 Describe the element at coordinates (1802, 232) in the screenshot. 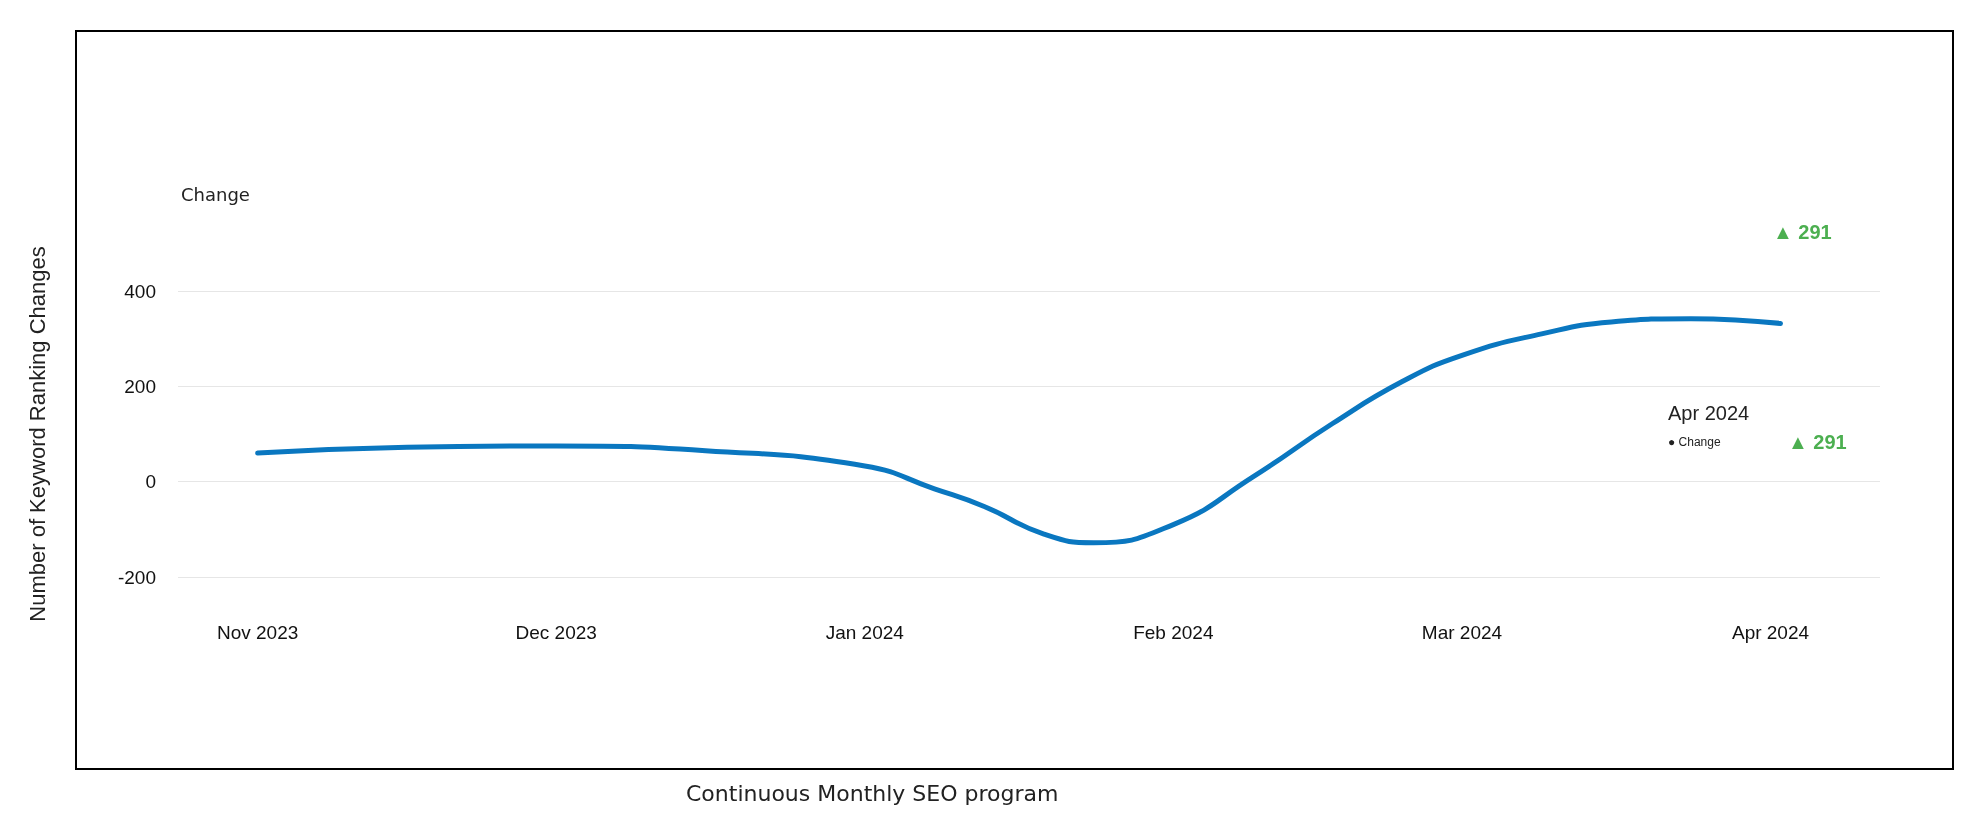

I see `text: ▲ 291` at that location.